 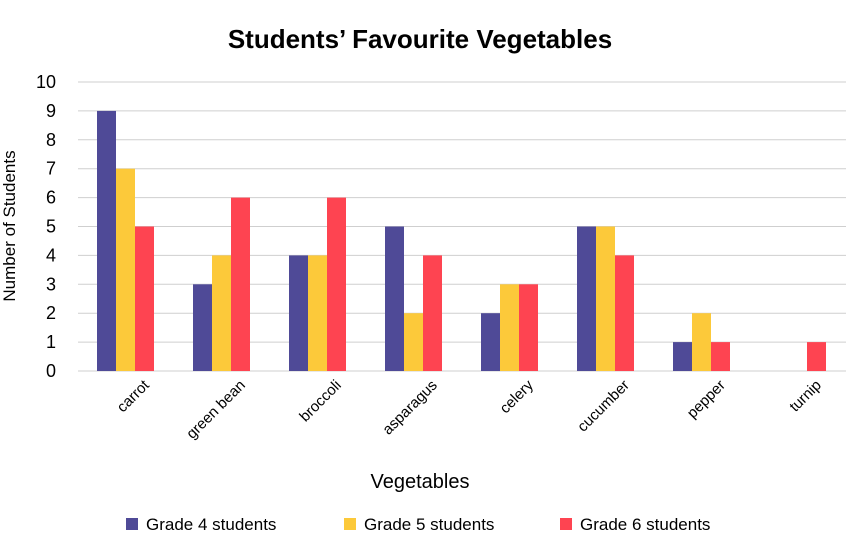 What do you see at coordinates (51, 371) in the screenshot?
I see `y-tick-label: 0` at bounding box center [51, 371].